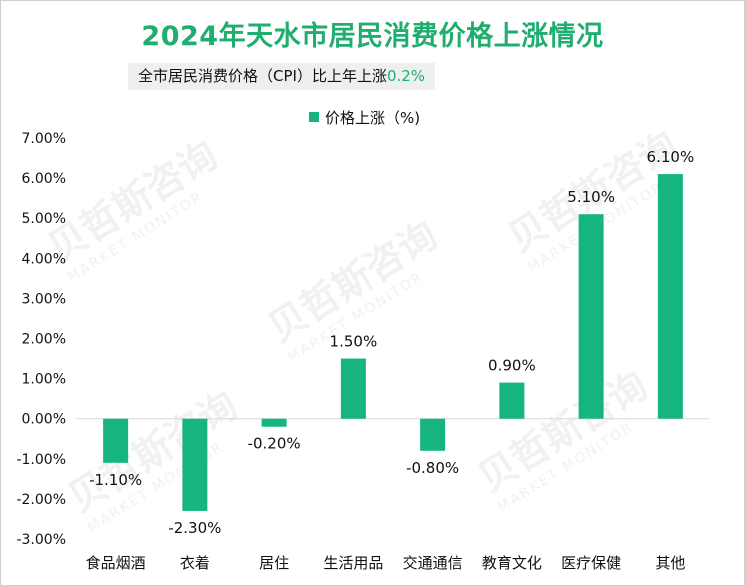  What do you see at coordinates (44, 380) in the screenshot?
I see `y-tick-label: 1.00%` at bounding box center [44, 380].